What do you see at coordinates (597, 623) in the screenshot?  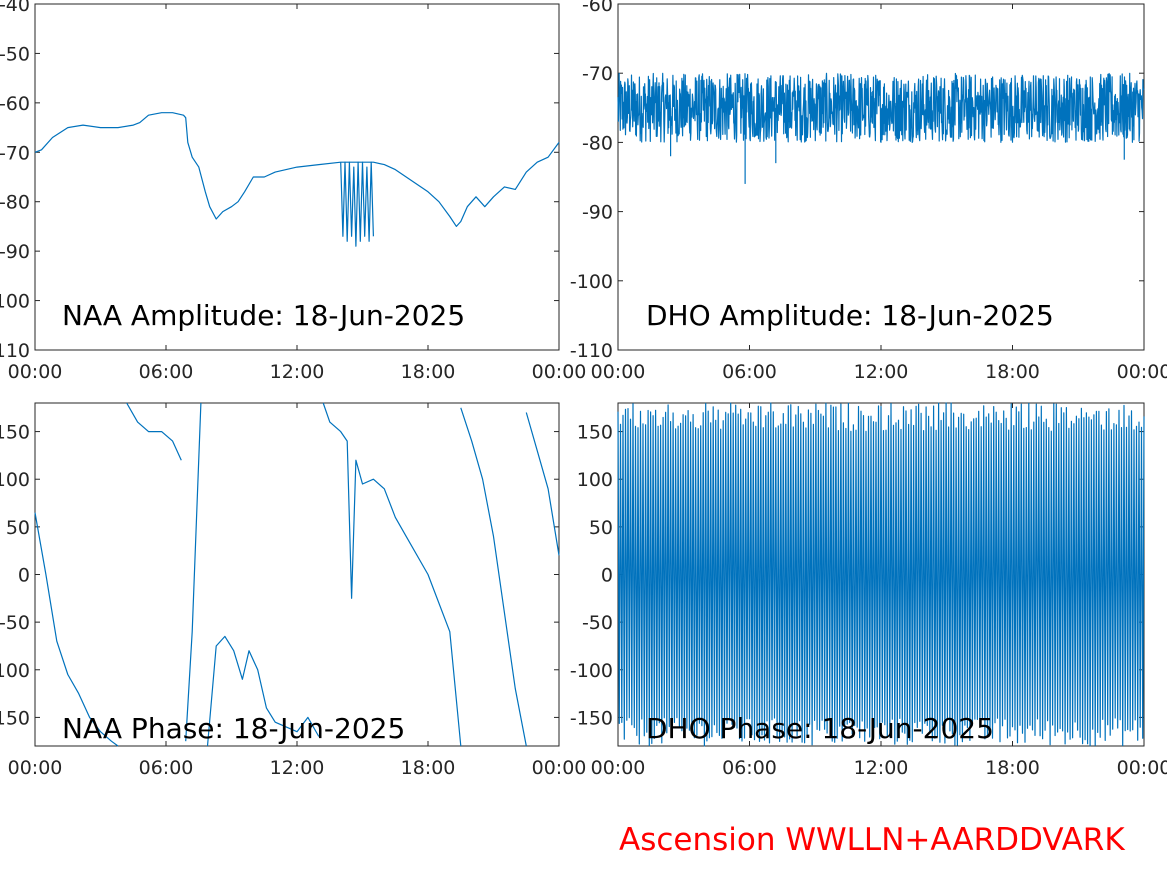 I see `dho-phase-ytick-label: -50` at bounding box center [597, 623].